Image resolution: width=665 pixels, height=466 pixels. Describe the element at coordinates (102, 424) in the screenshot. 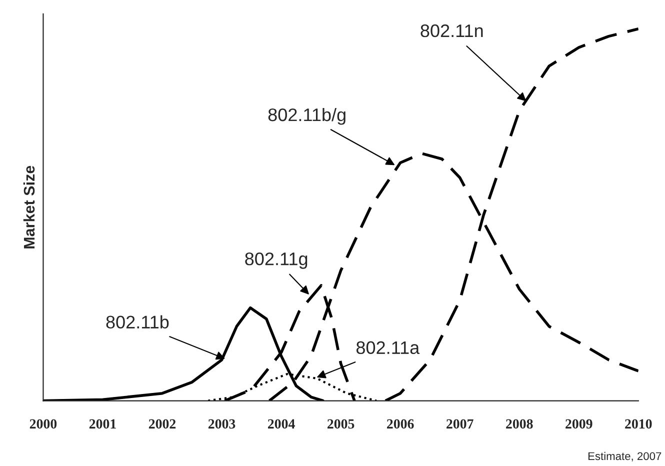

I see `x-tick-label: 2001` at that location.